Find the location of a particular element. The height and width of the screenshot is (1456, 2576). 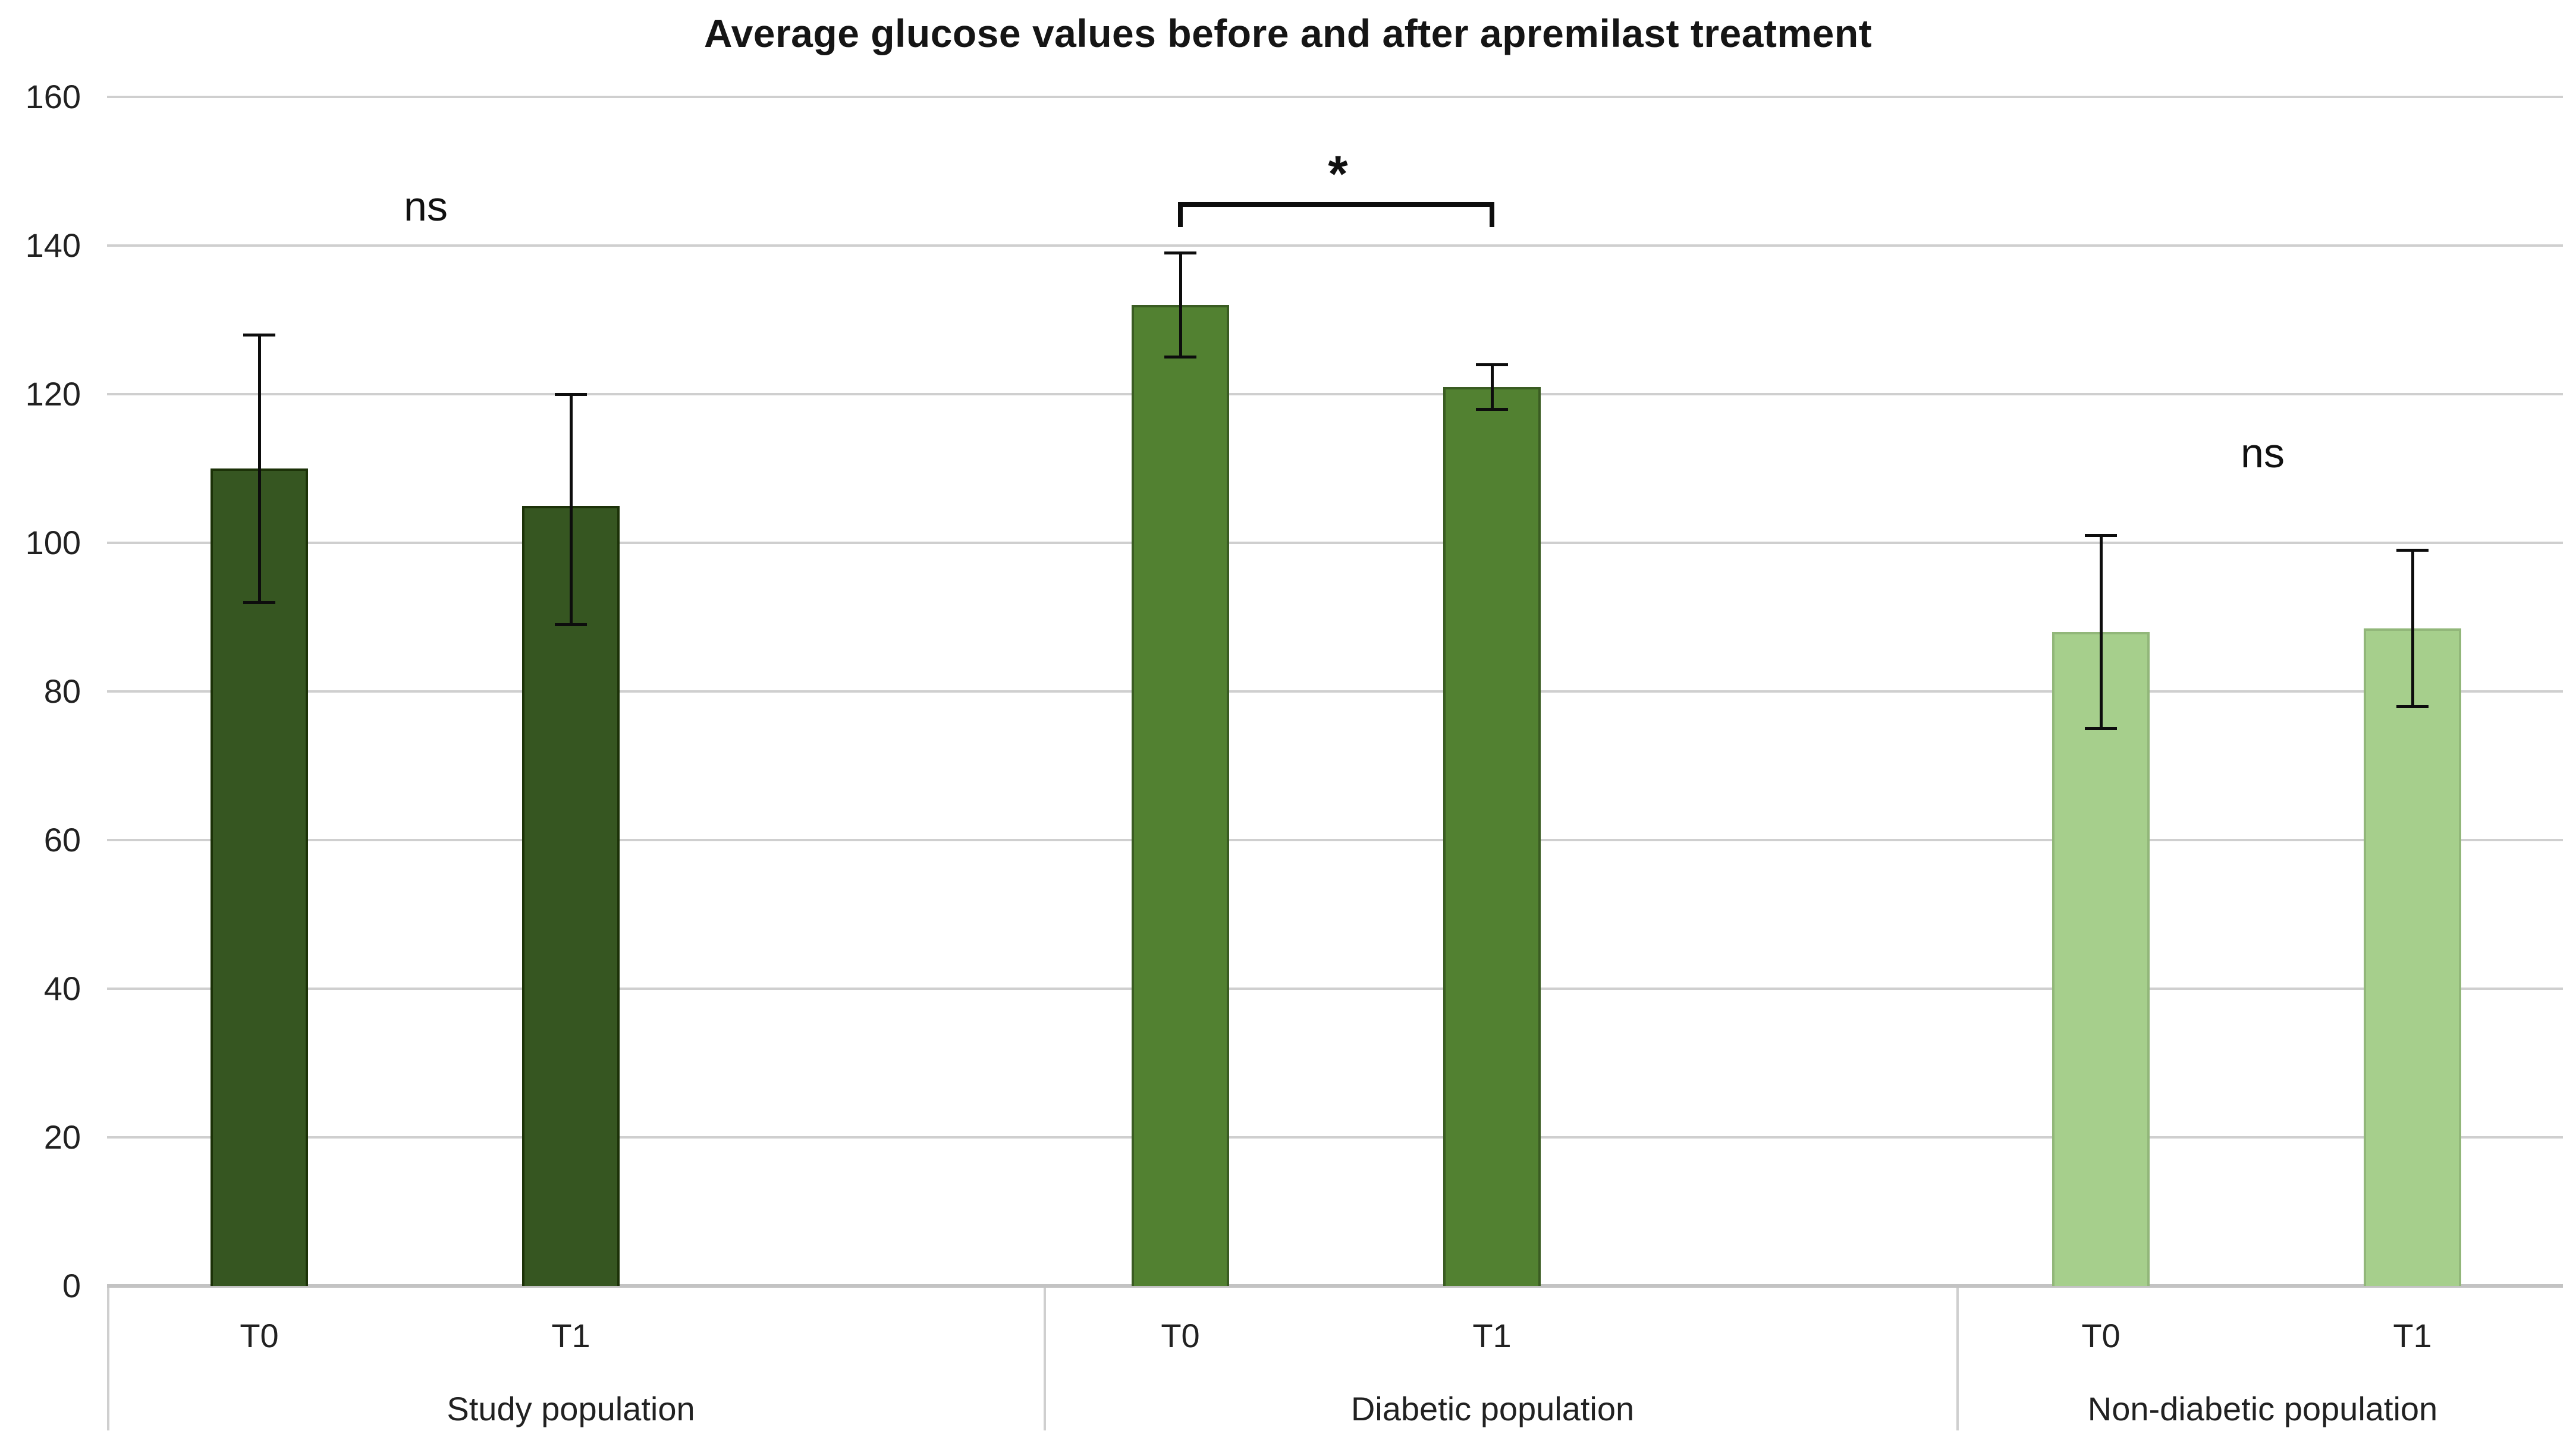

x-group-label-0: Study population is located at coordinates (571, 1408).